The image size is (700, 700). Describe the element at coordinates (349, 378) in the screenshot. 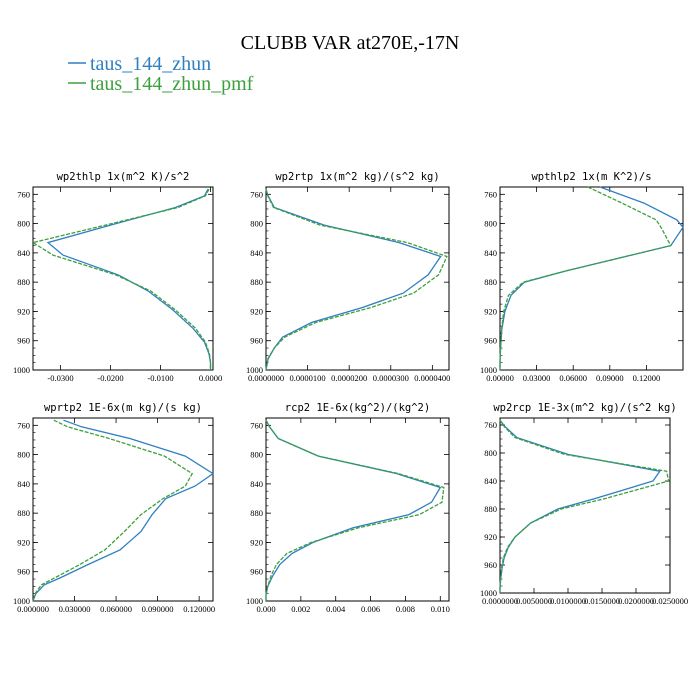

I see `x-tick-label: 0.0000200` at that location.